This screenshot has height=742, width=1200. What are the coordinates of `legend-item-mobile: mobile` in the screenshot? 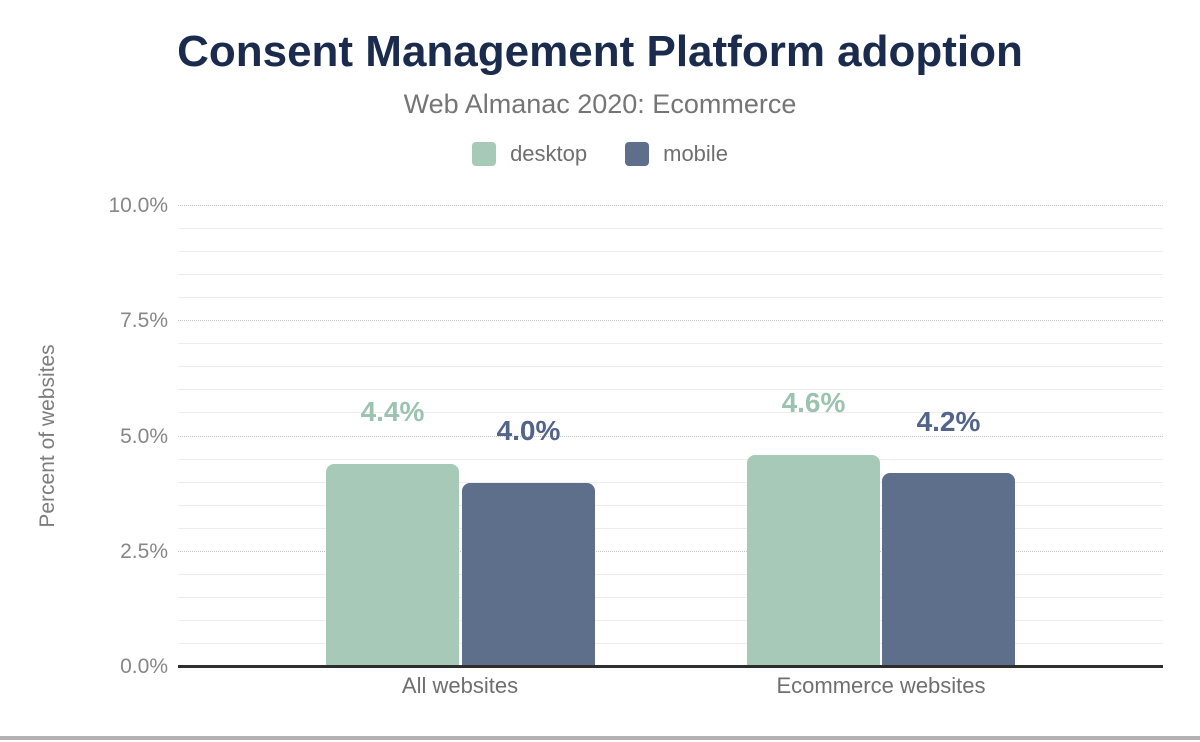 It's located at (676, 154).